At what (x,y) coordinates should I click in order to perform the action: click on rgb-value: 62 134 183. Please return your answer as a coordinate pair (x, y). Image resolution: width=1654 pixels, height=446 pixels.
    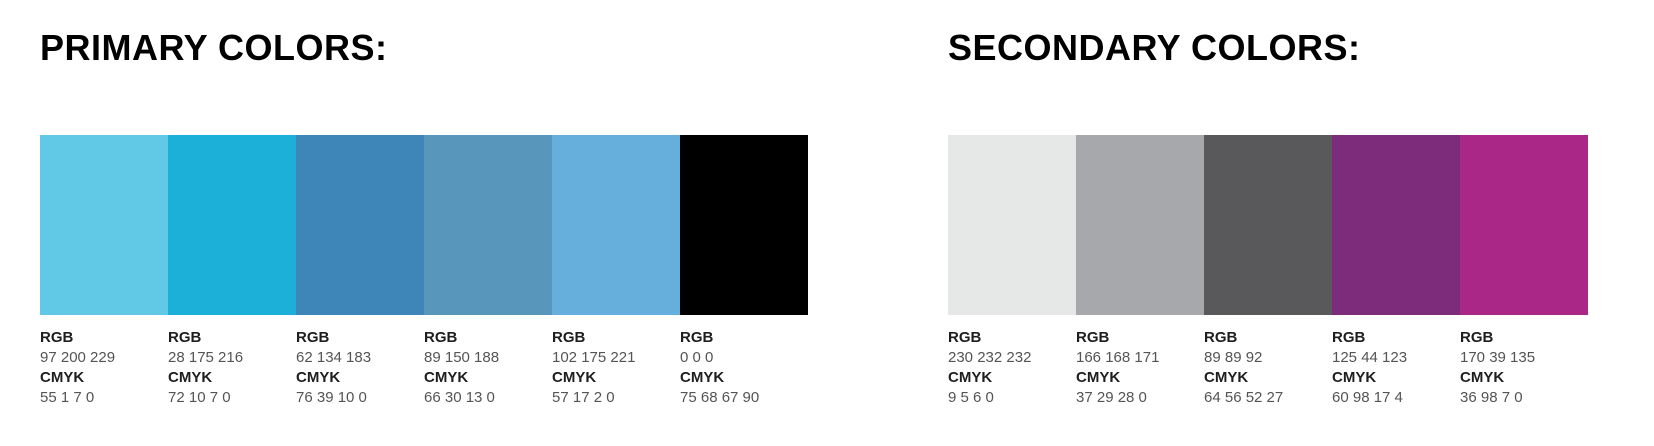
    Looking at the image, I should click on (334, 357).